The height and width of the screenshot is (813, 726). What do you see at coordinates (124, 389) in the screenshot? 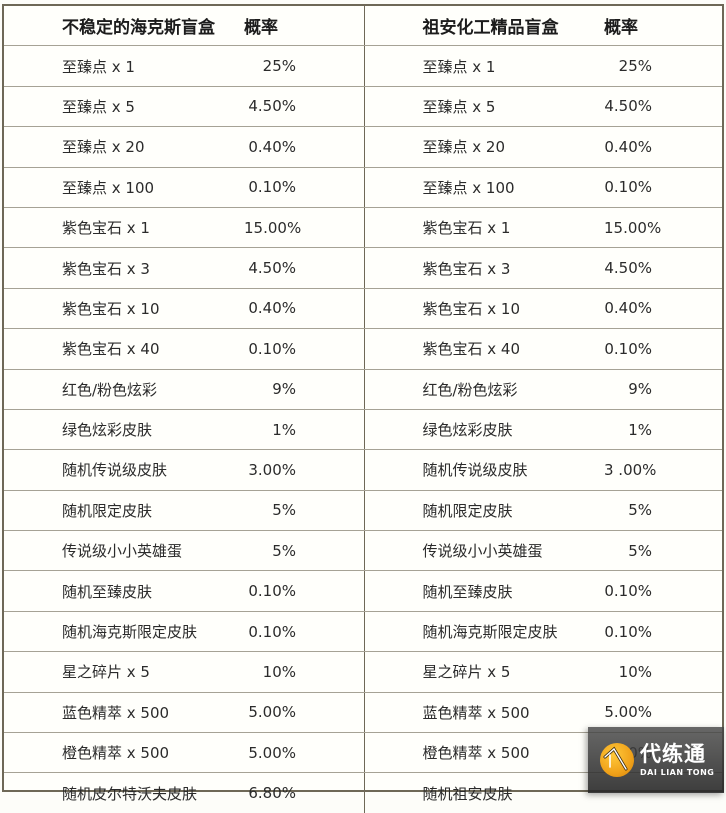
I see `left-item-name: 红色/粉色炫彩` at bounding box center [124, 389].